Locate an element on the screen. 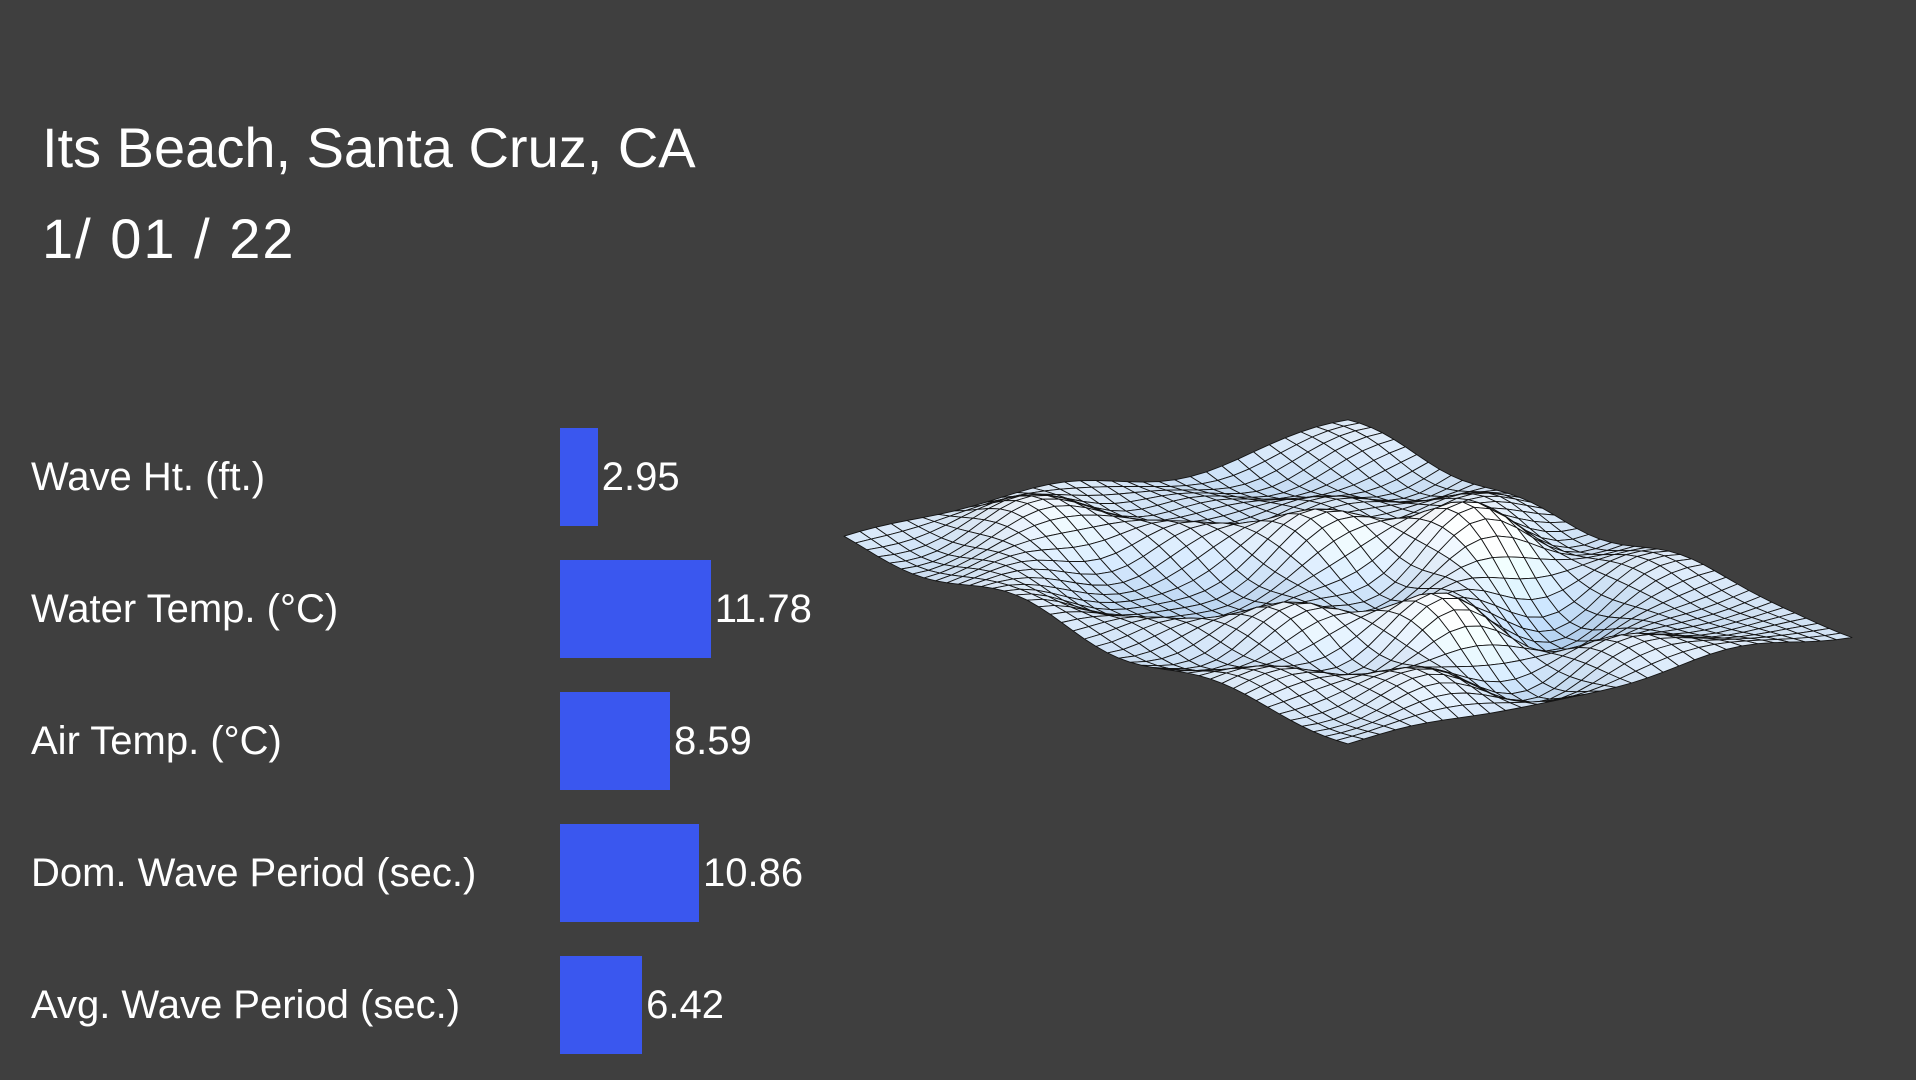 The image size is (1916, 1080). bar-value: 2.95 is located at coordinates (640, 476).